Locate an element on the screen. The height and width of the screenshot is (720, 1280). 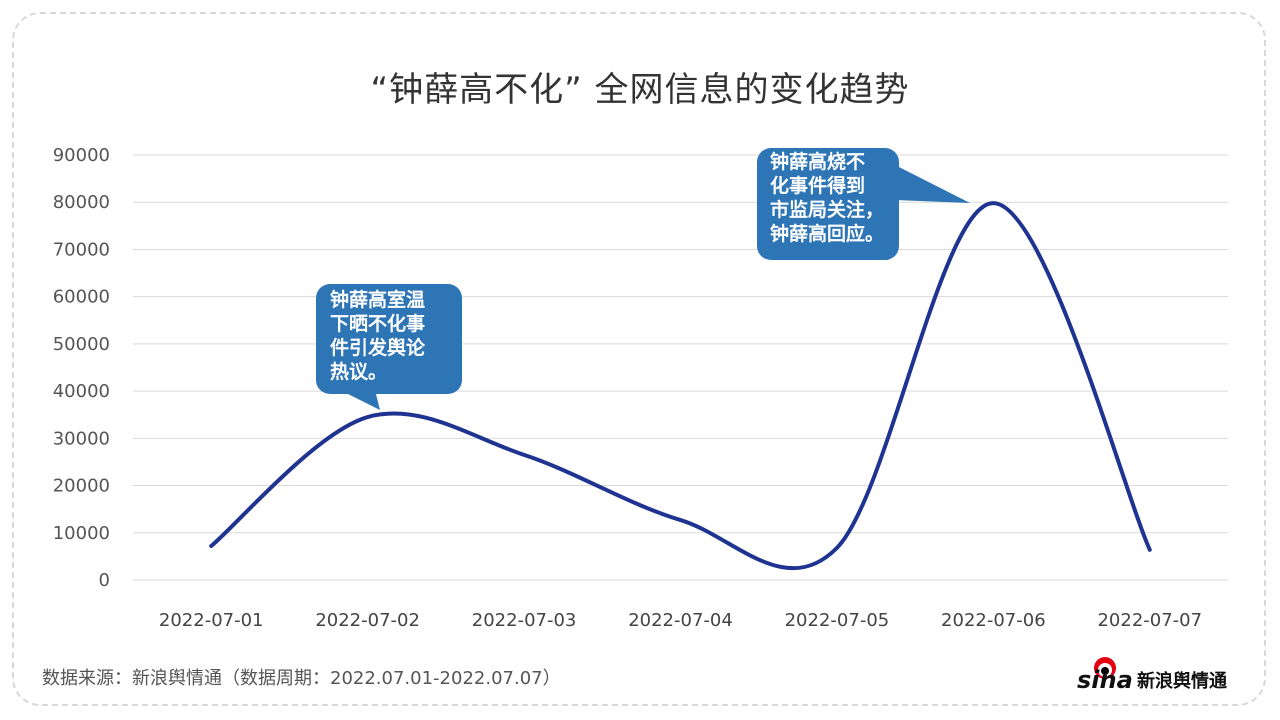
x-tick-label: 2022-07-02 is located at coordinates (367, 620).